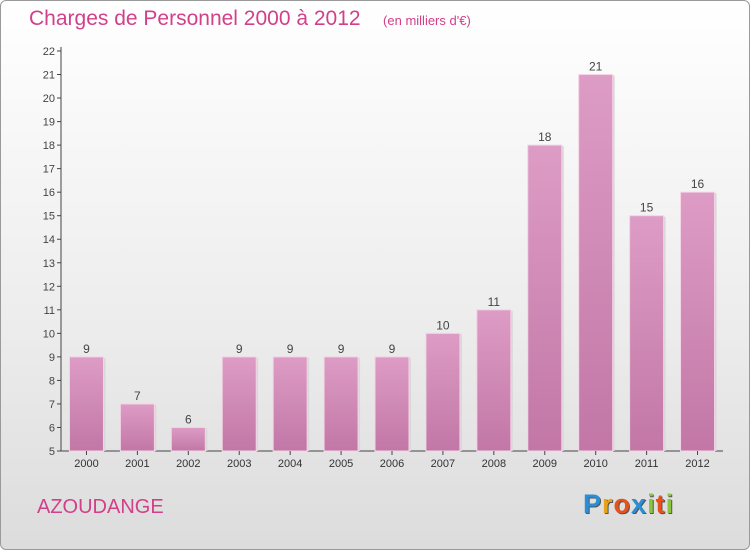 The image size is (750, 550). I want to click on y-tick-label: 11, so click(49, 311).